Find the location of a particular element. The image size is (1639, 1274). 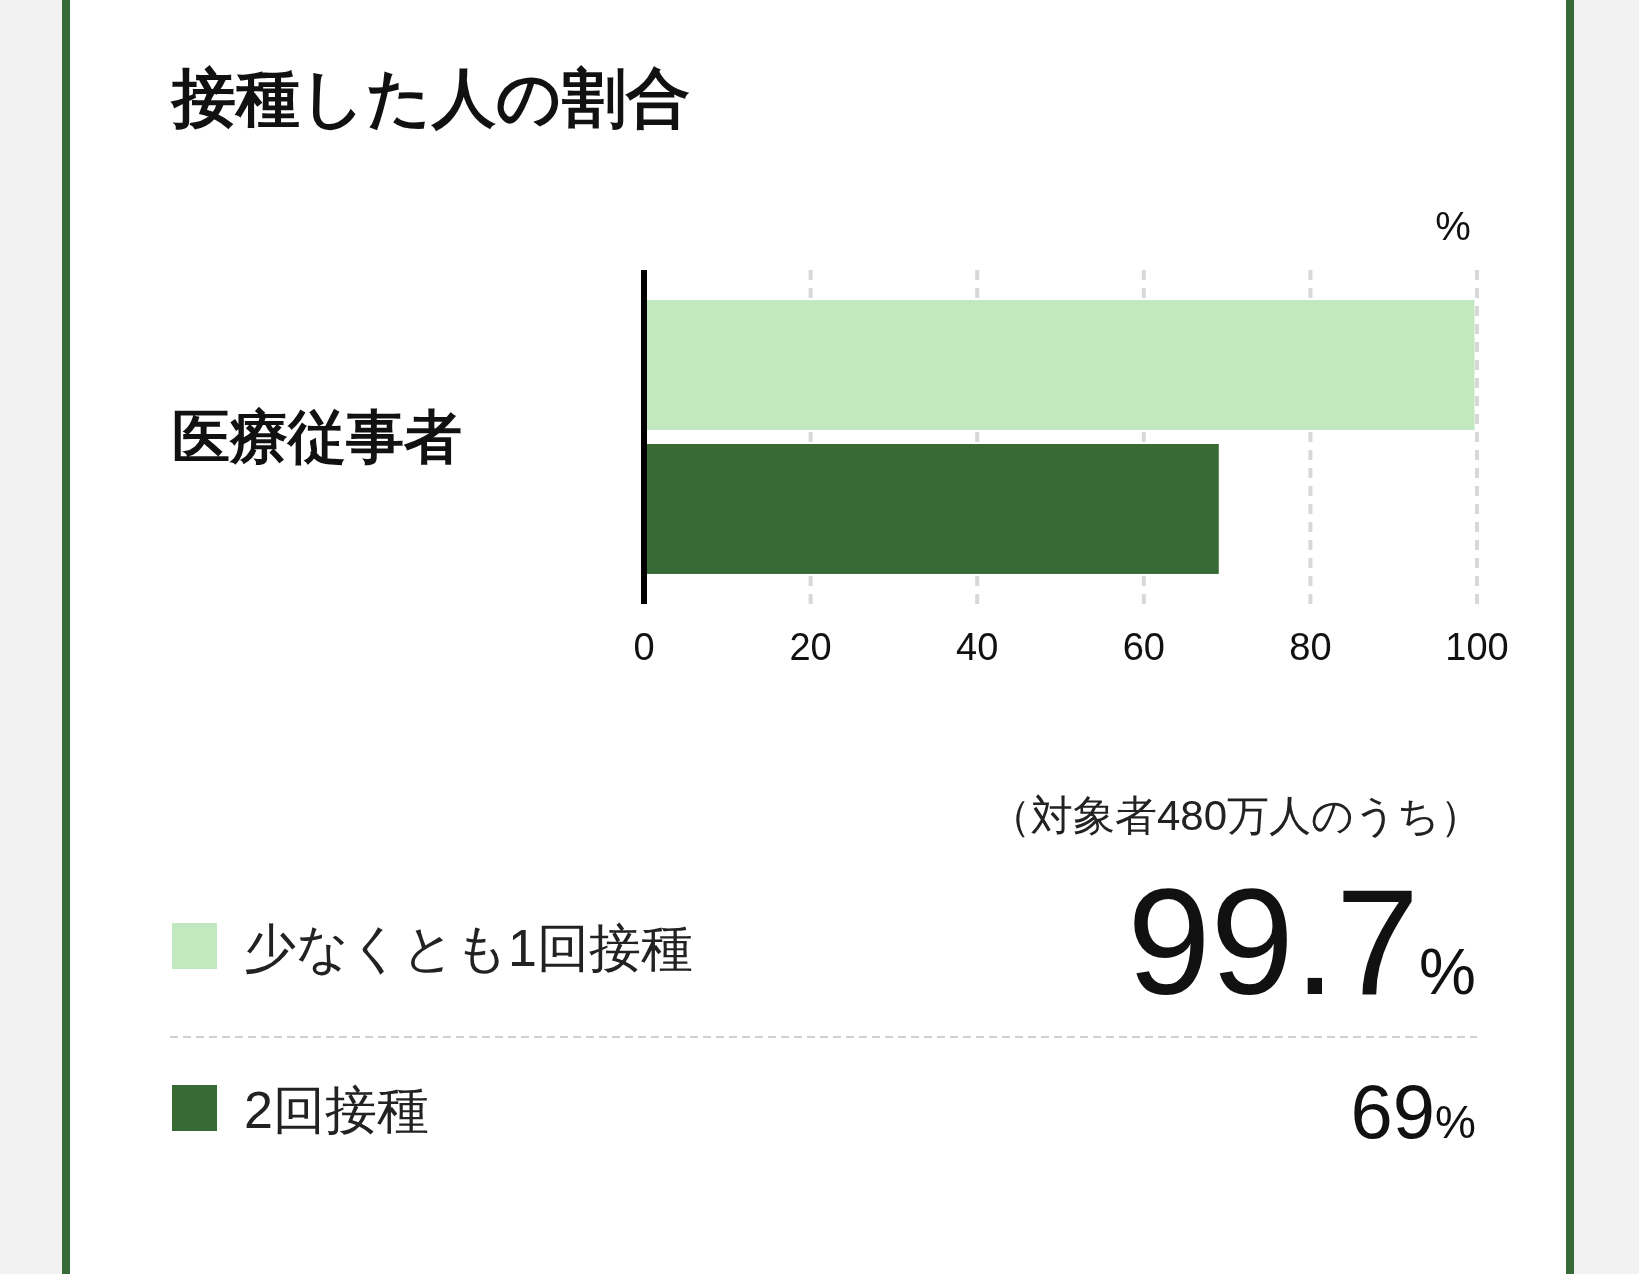

x-tick-label: 40 is located at coordinates (977, 647).